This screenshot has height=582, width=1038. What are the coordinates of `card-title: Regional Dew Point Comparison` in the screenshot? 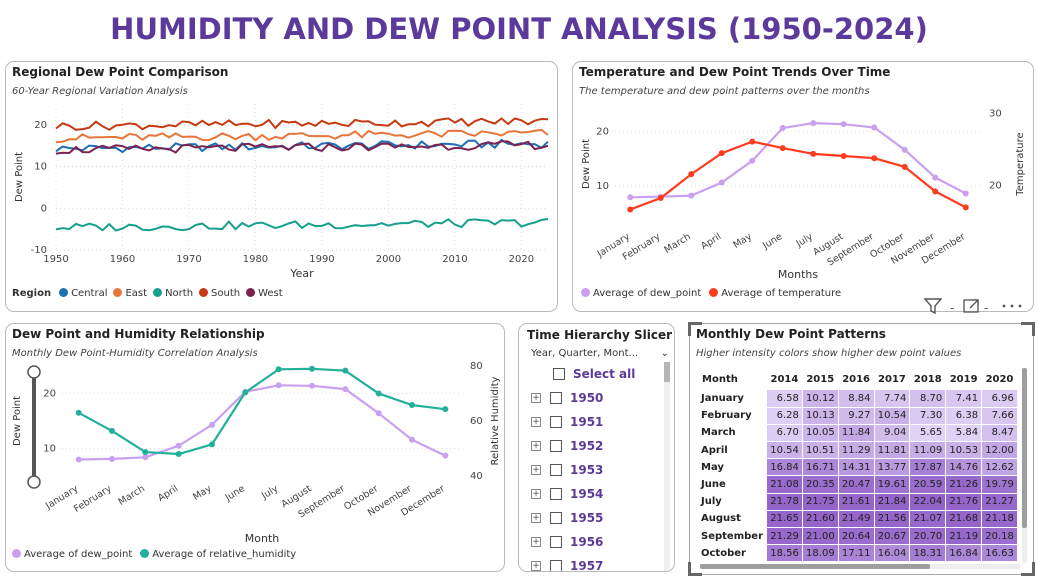 It's located at (120, 72).